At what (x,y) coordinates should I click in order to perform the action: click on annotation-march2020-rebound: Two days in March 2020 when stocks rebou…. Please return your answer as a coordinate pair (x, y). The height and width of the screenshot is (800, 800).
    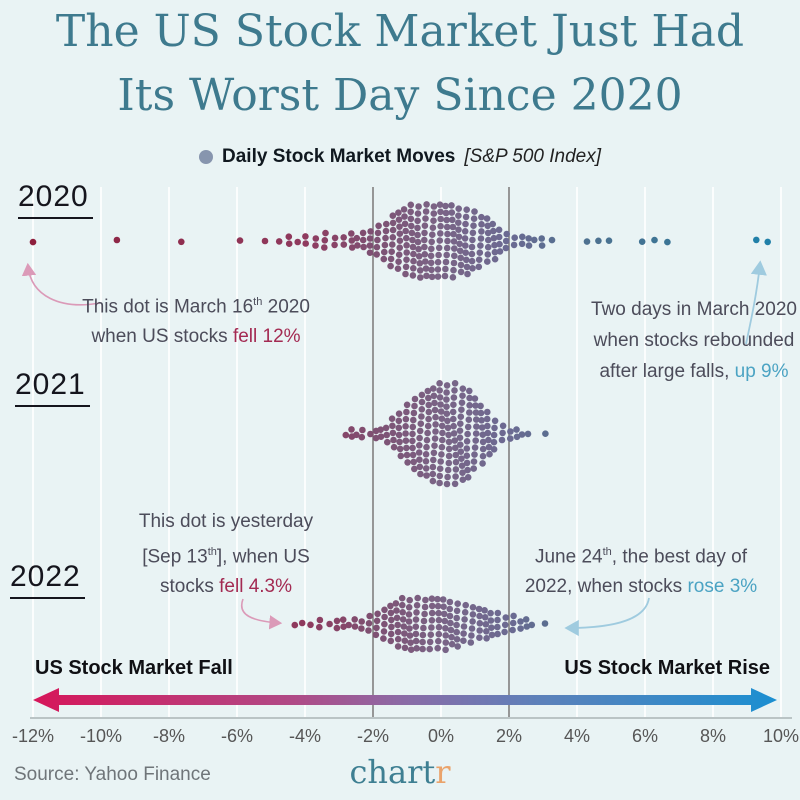
    Looking at the image, I should click on (694, 340).